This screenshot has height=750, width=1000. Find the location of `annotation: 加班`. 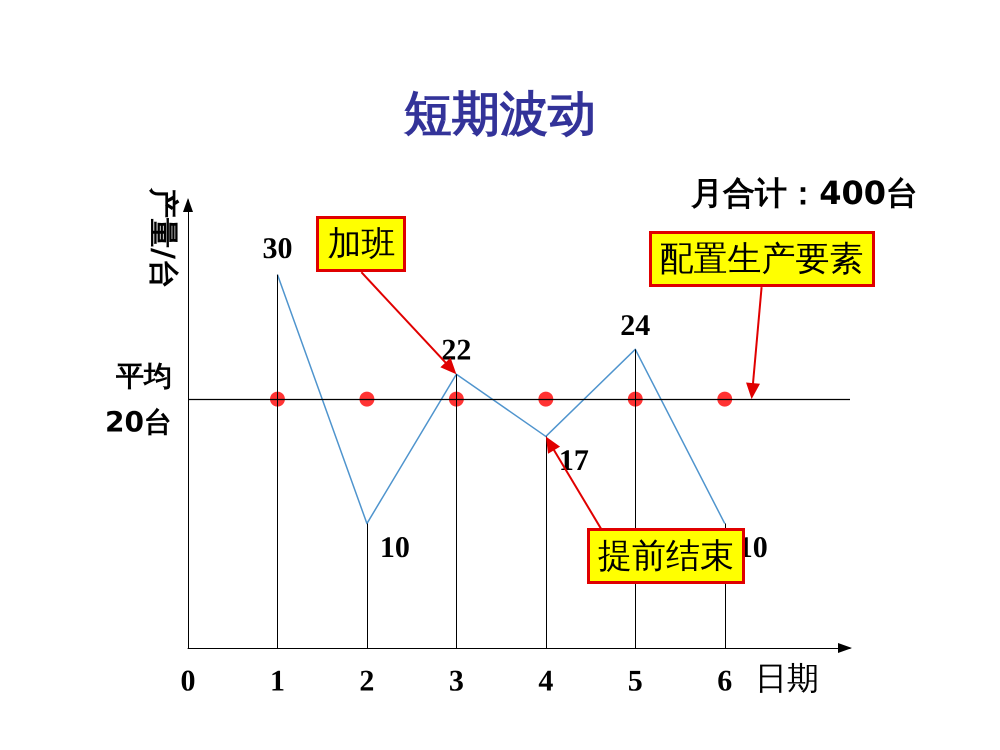

annotation: 加班 is located at coordinates (361, 244).